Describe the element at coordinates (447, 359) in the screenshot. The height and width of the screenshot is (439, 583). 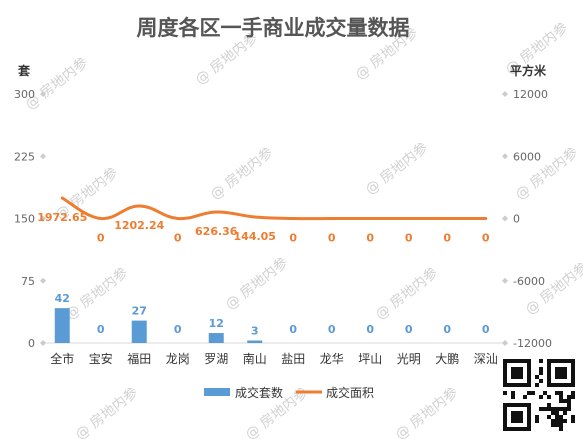
I see `category-label: 大鹏` at that location.